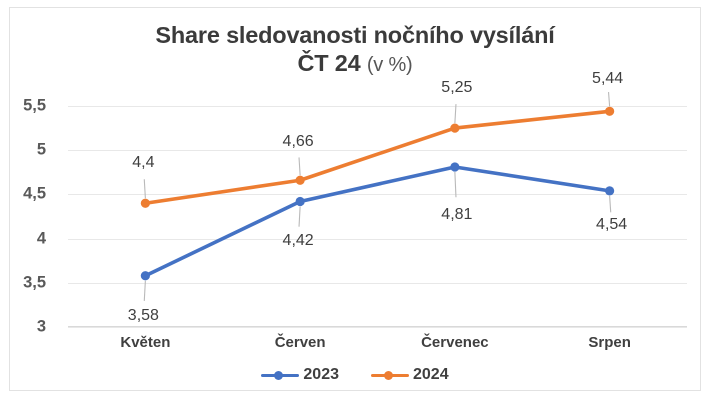  I want to click on legend-label: 2024, so click(431, 374).